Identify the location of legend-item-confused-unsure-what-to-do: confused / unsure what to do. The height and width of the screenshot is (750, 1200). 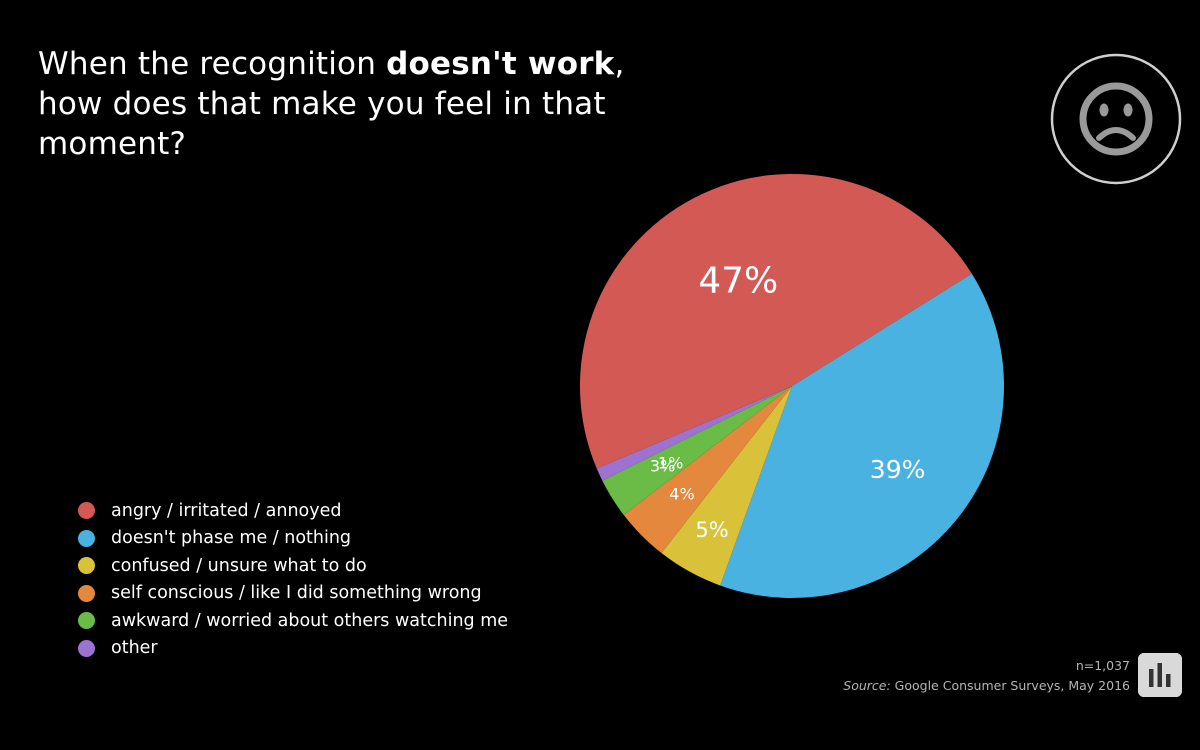
(293, 566).